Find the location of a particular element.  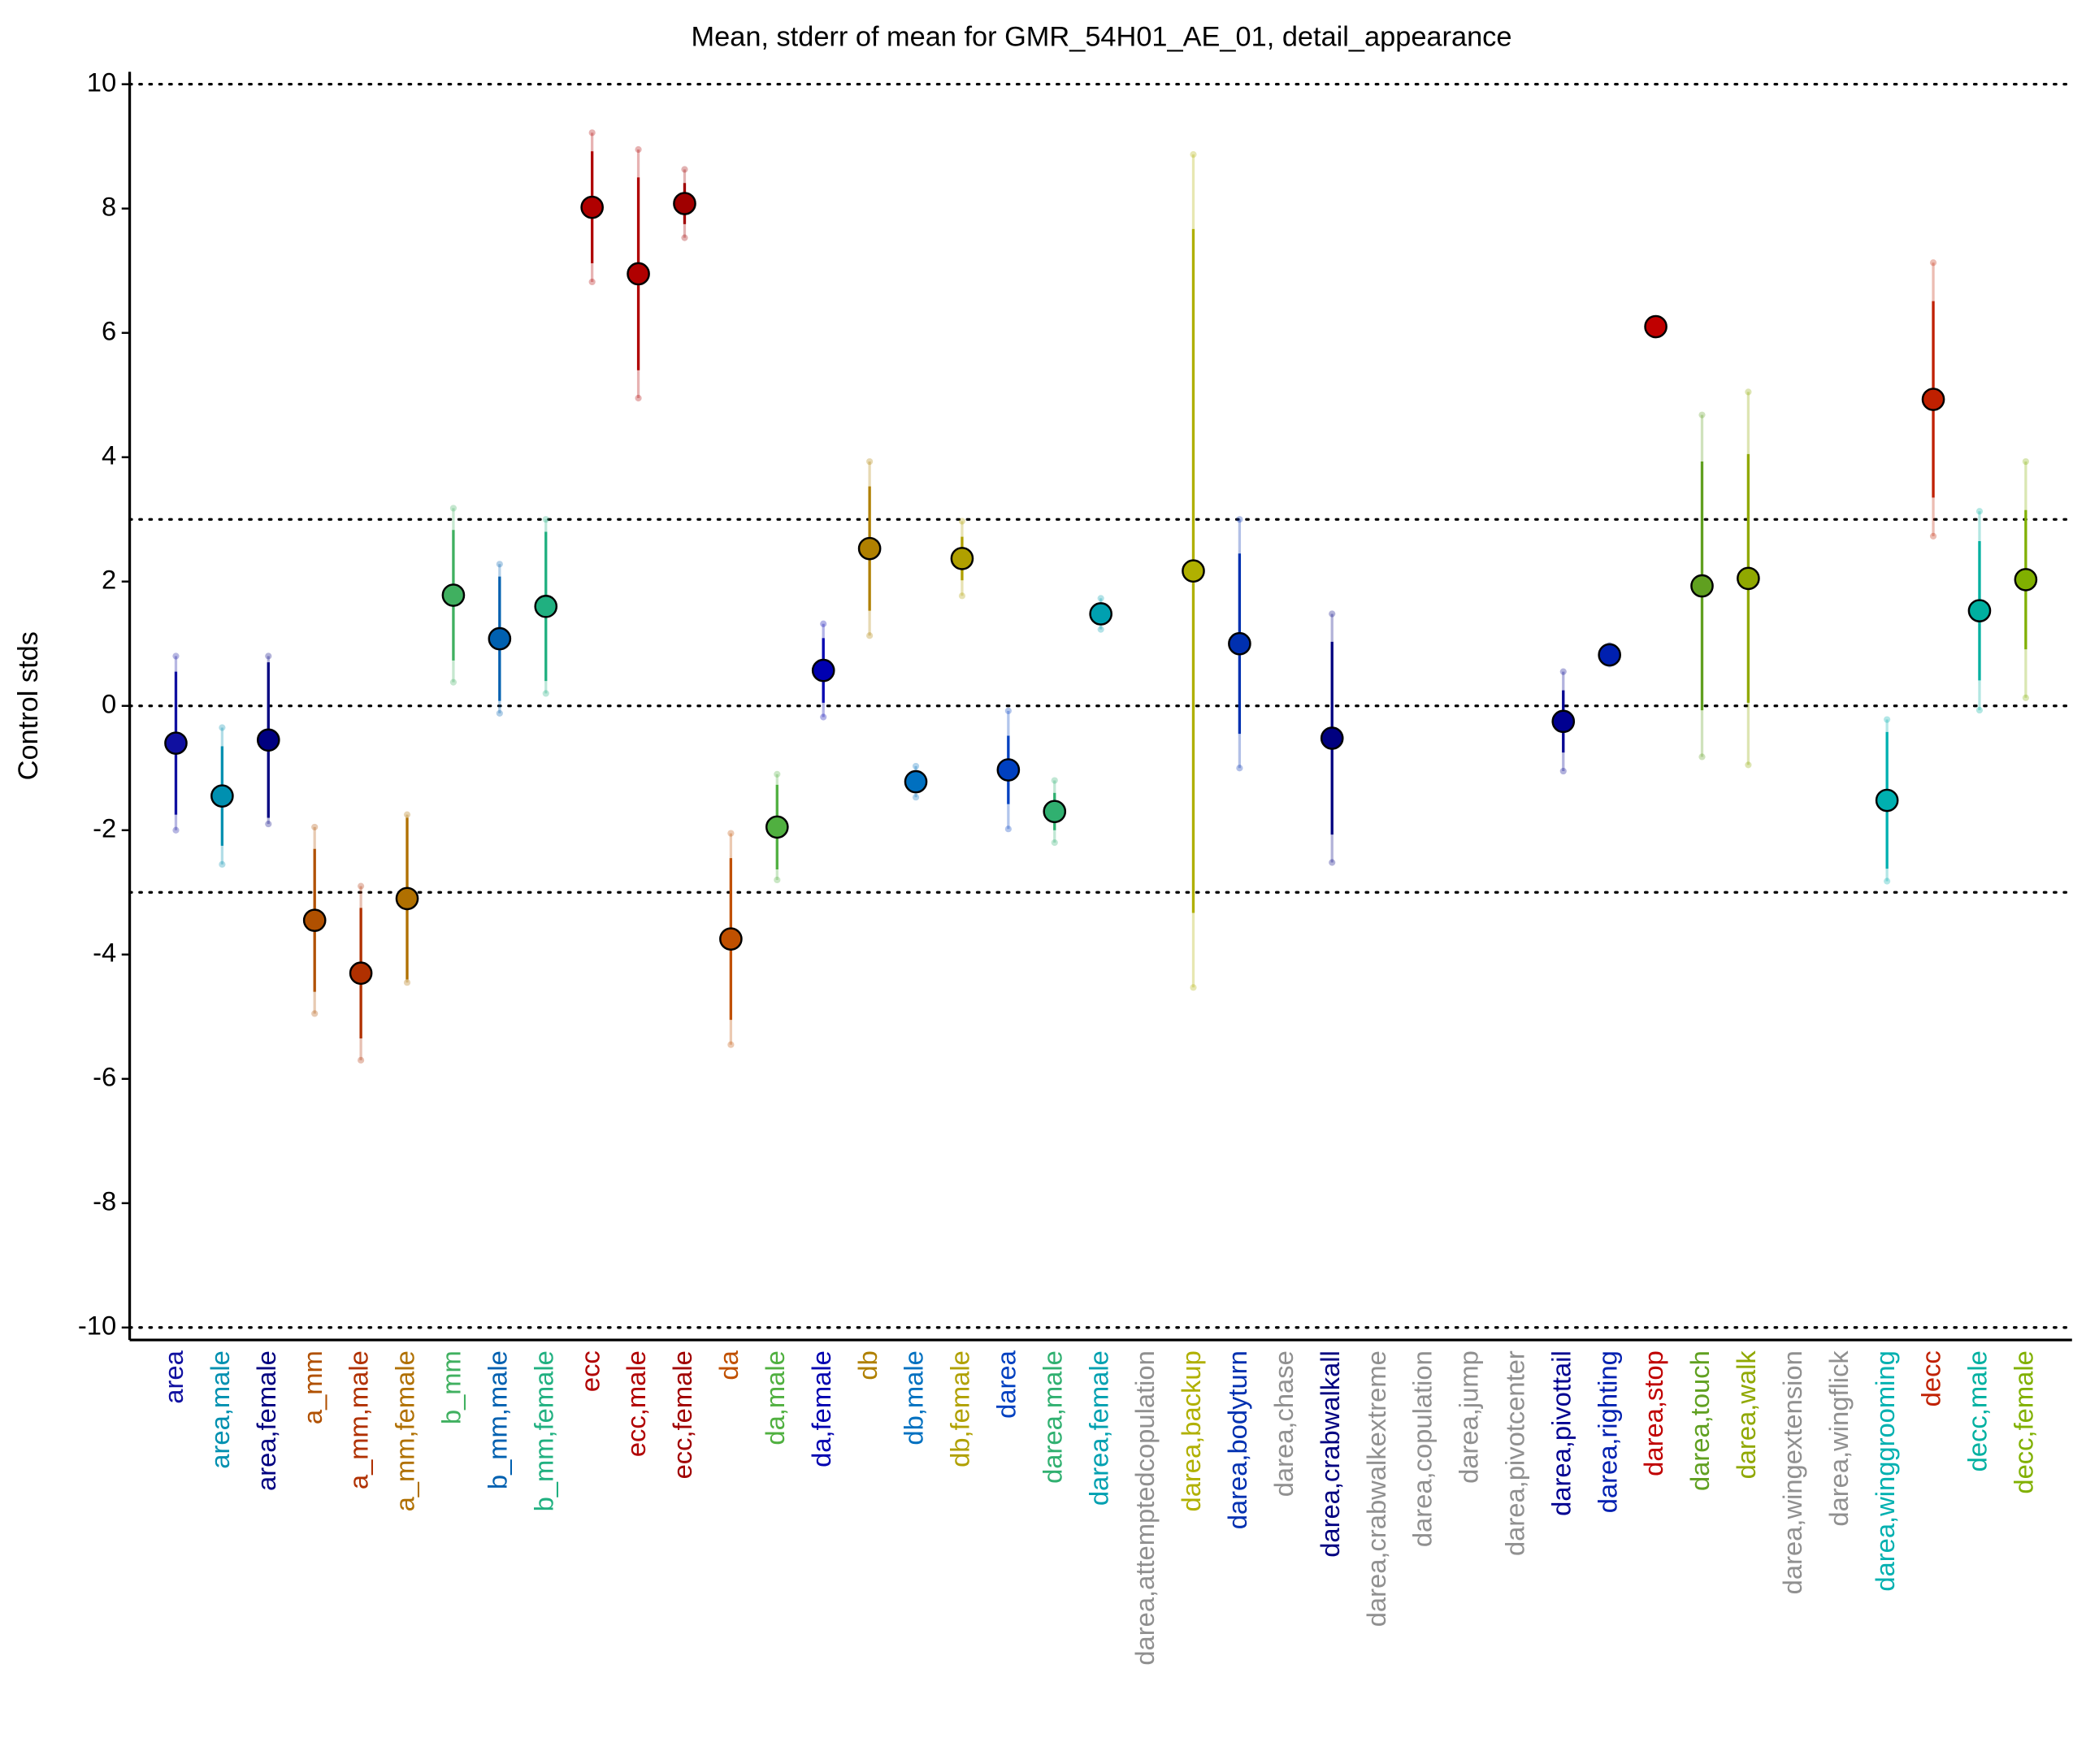

y-tick-label: -2 is located at coordinates (104, 828).